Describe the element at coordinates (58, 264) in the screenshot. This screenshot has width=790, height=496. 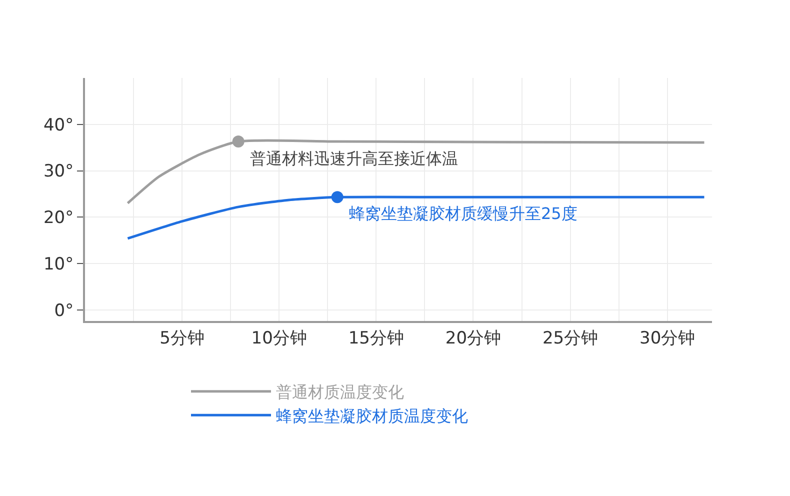
I see `y-tick-label: 10°` at that location.